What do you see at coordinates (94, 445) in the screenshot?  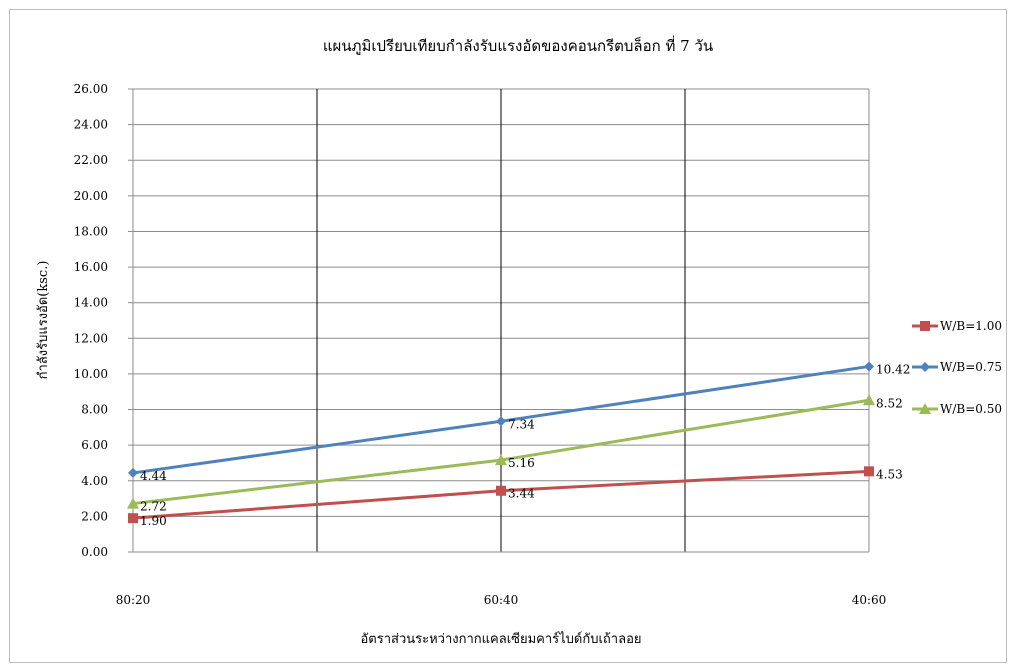 I see `y-tick-label: 6.00` at bounding box center [94, 445].